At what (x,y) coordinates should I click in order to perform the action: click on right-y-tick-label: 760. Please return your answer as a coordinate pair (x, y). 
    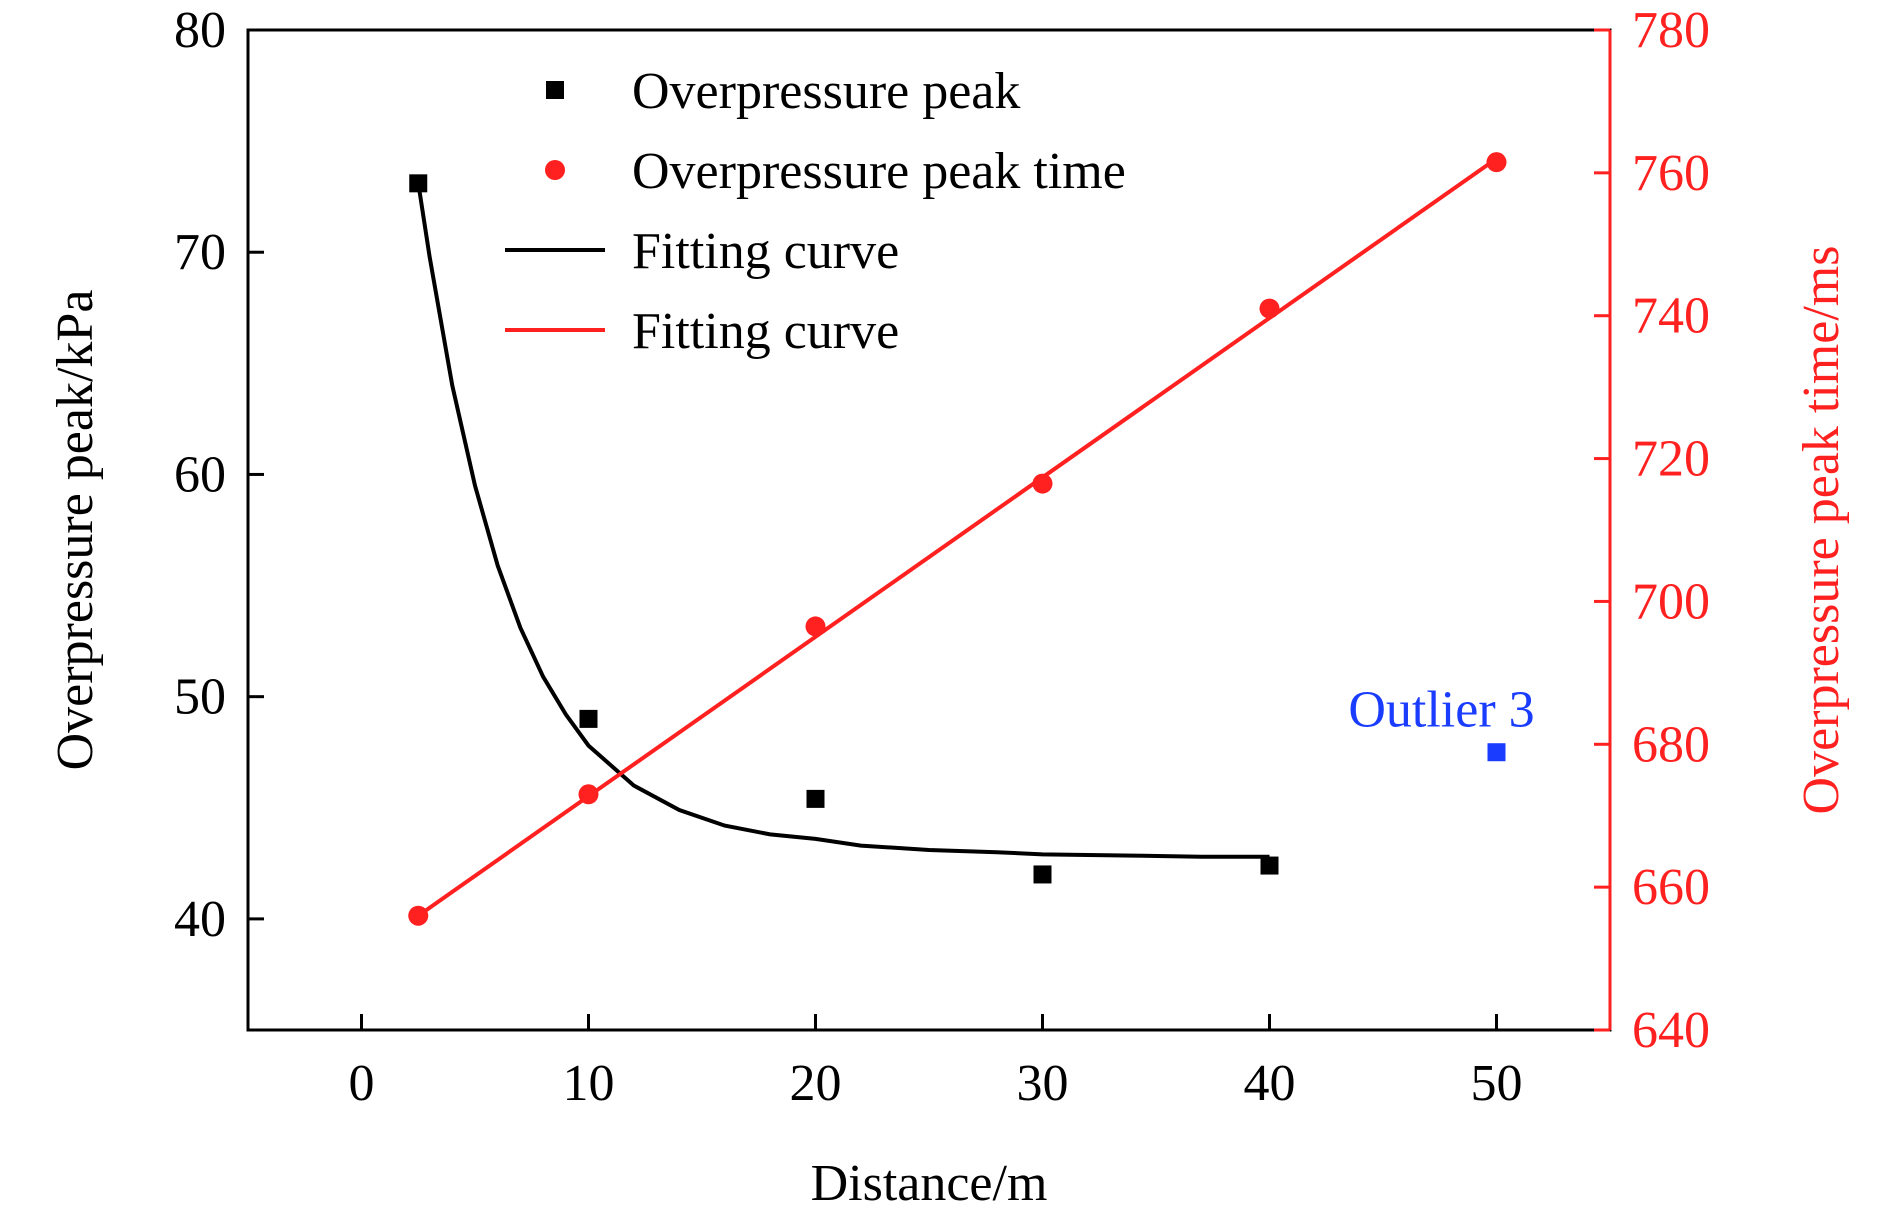
    Looking at the image, I should click on (1671, 173).